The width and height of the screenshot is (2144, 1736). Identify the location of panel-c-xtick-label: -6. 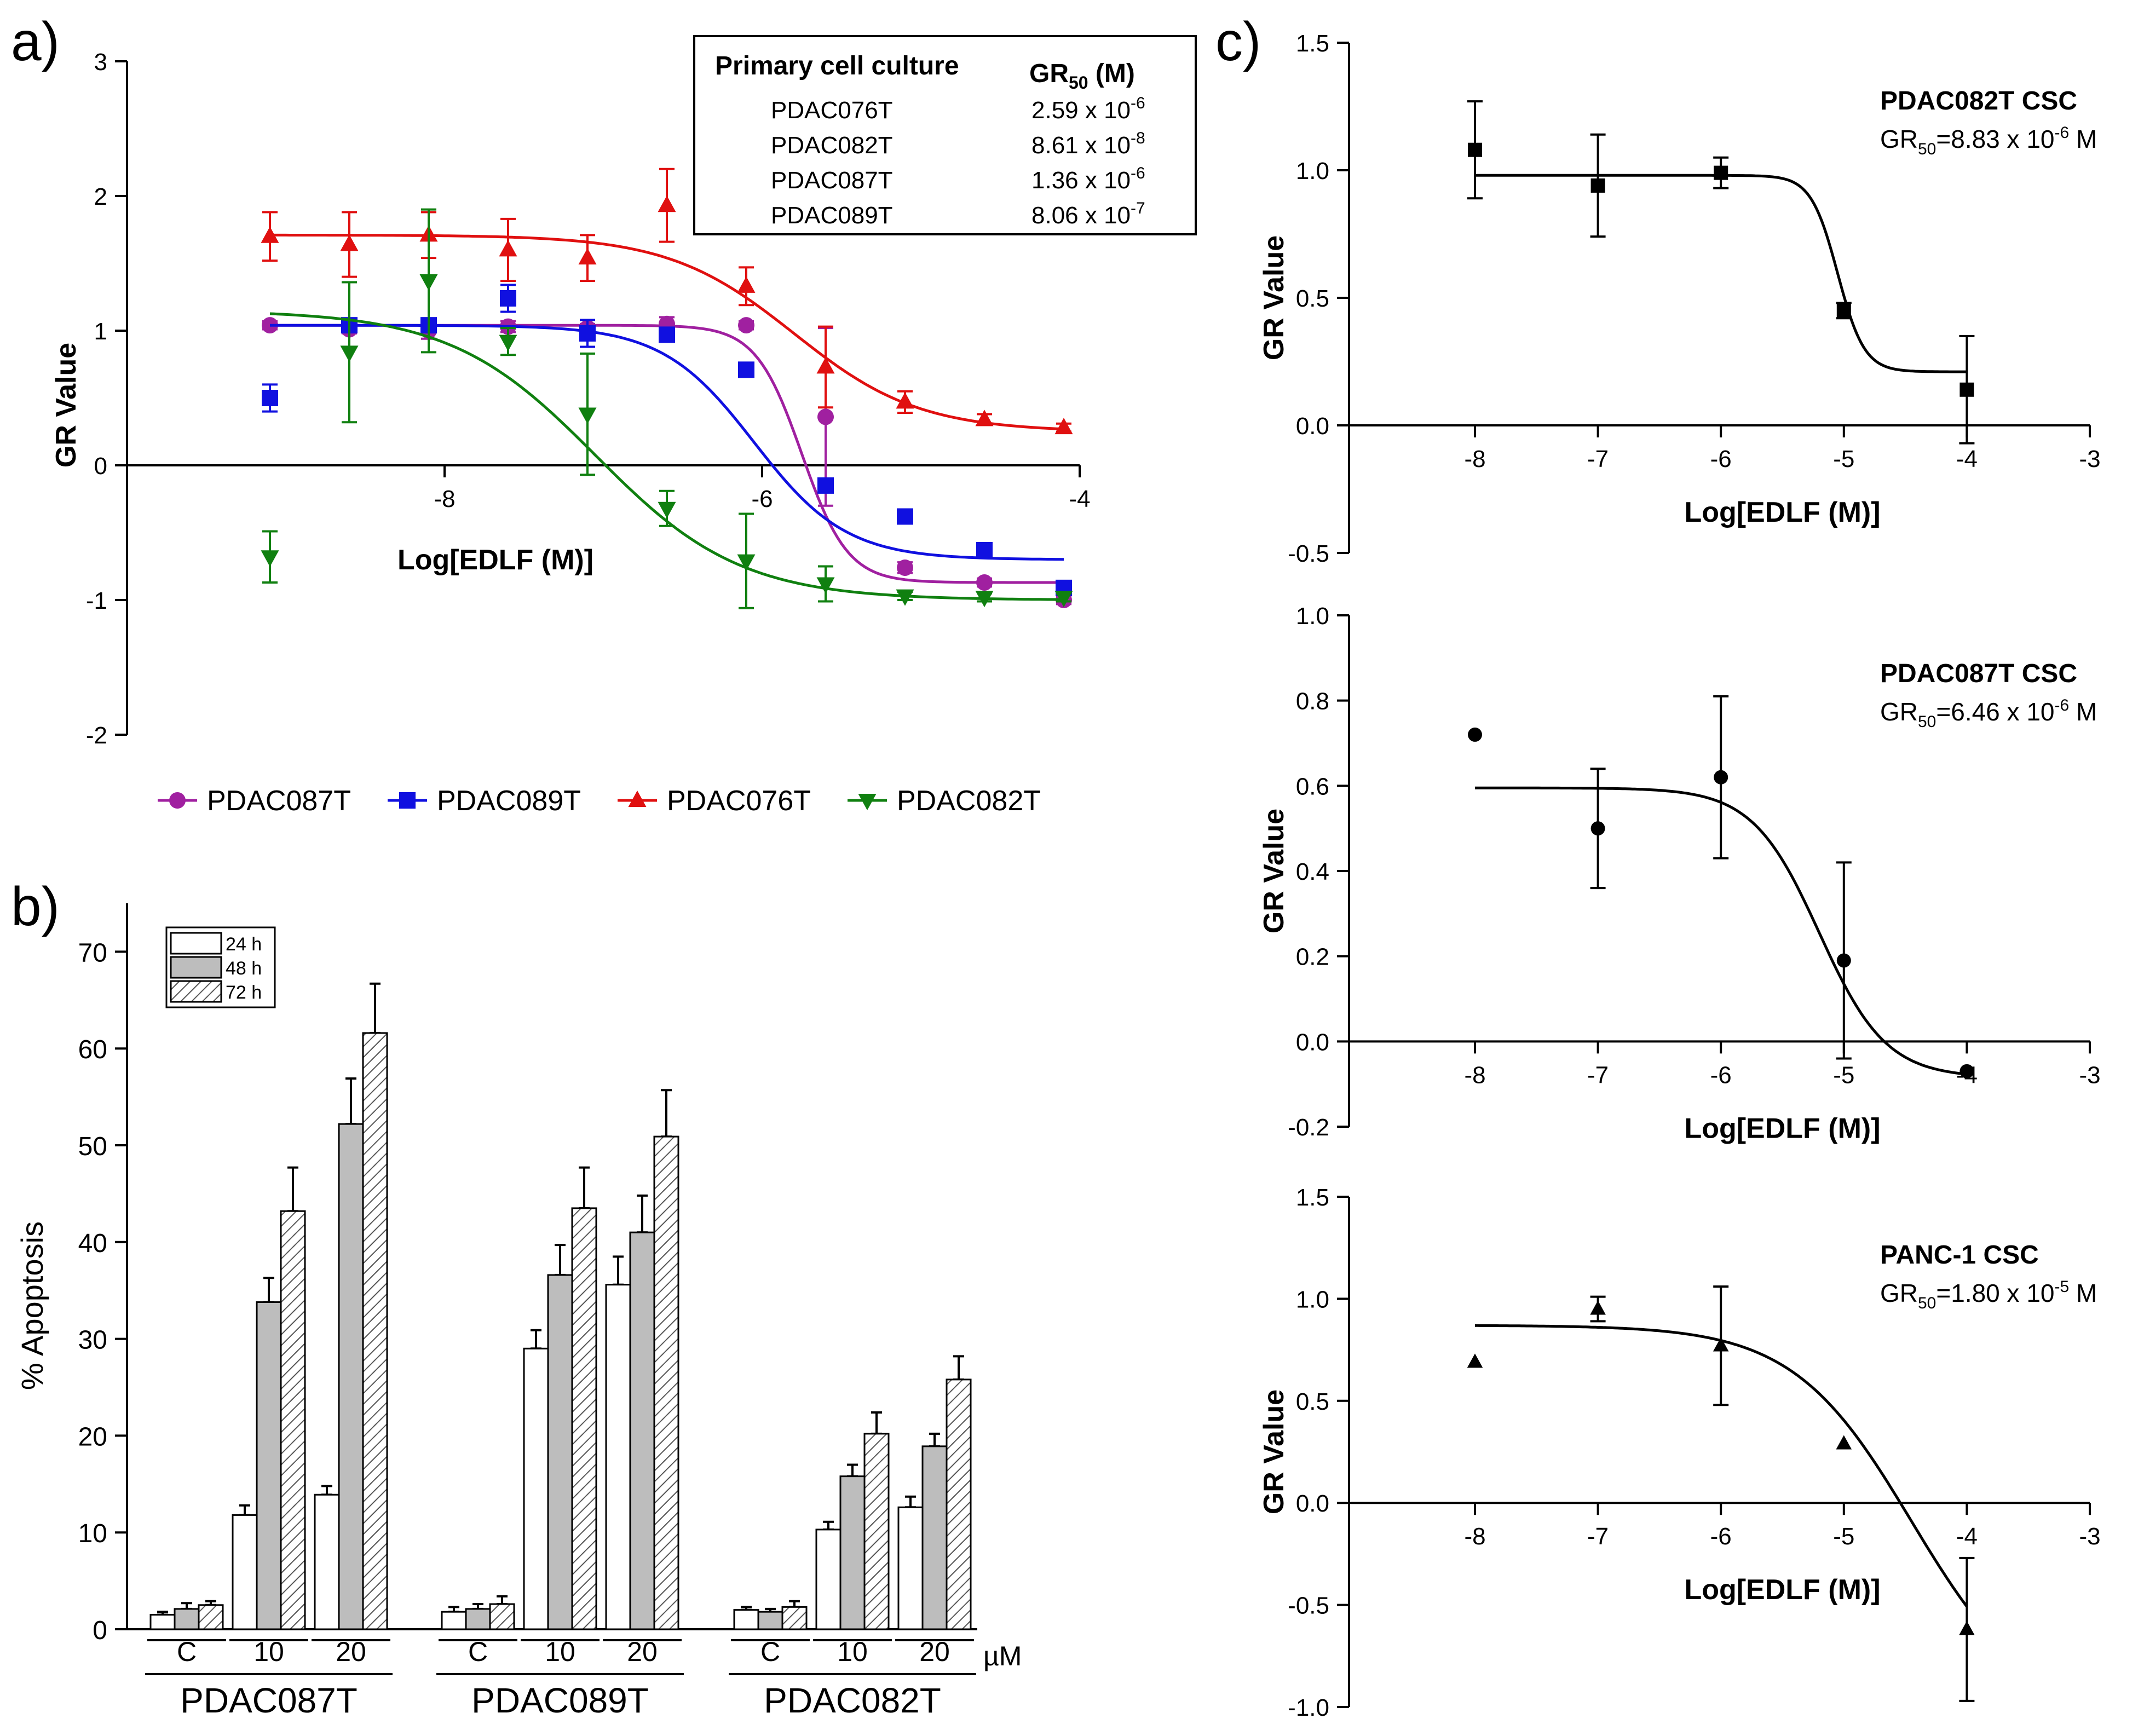
(1721, 1536).